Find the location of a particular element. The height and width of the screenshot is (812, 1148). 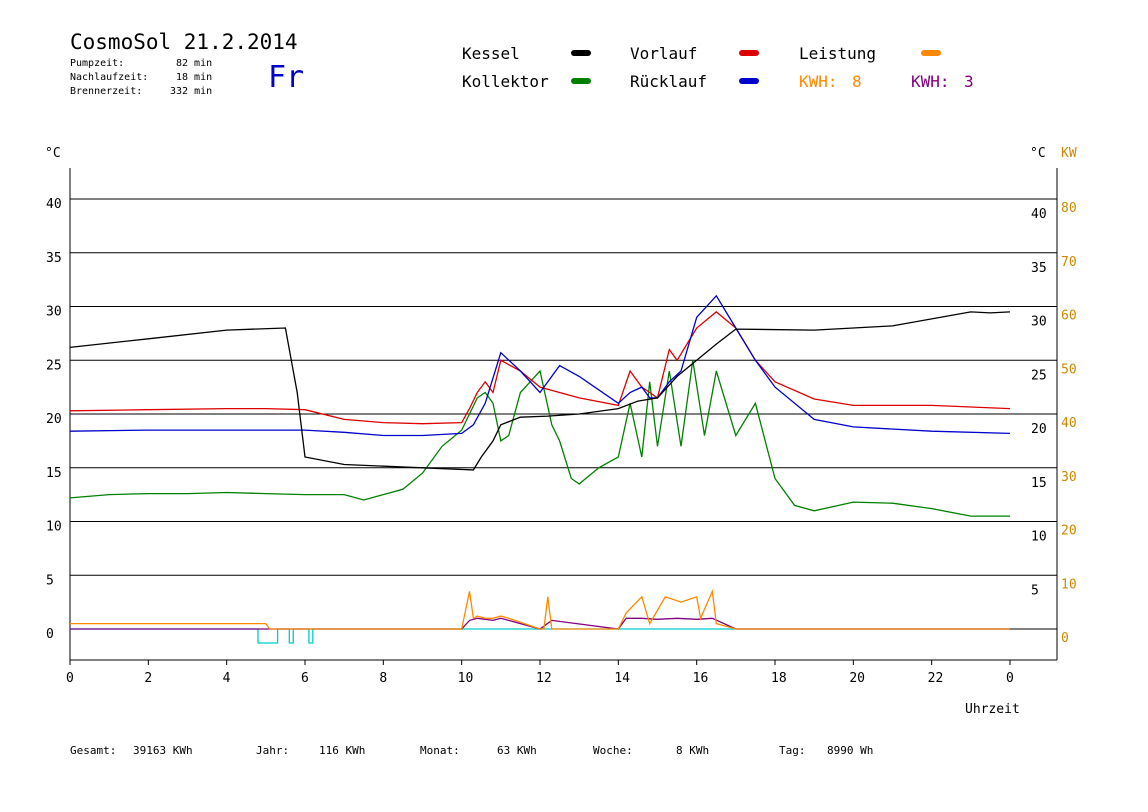

y-right-temp-tick-label: 35 is located at coordinates (1039, 268).